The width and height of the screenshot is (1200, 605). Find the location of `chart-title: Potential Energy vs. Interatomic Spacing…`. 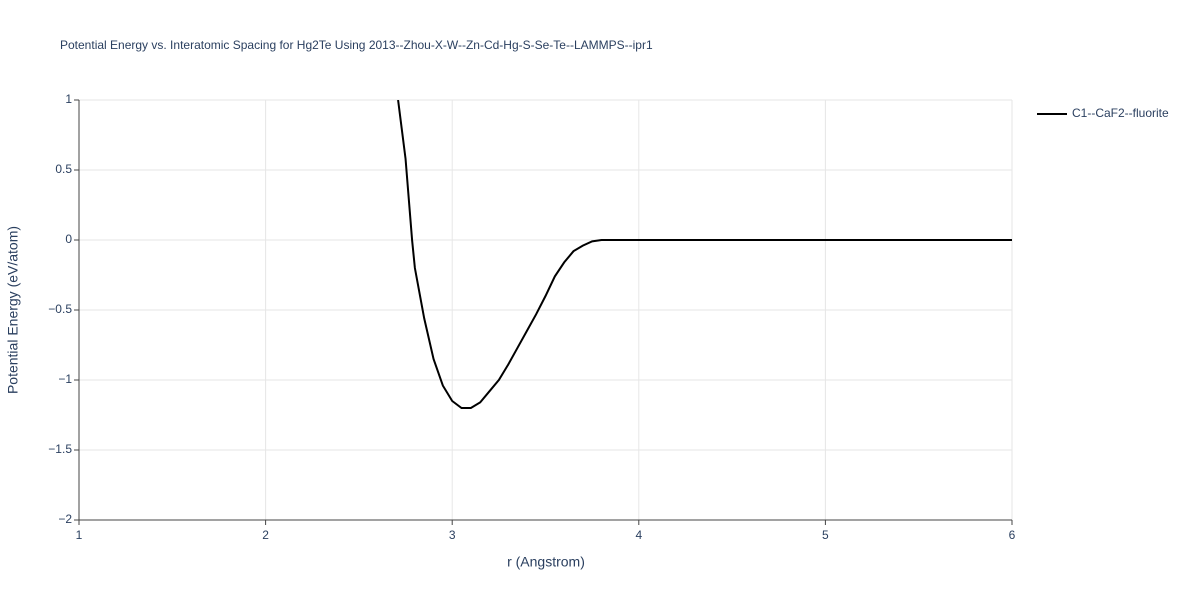

chart-title: Potential Energy vs. Interatomic Spacing… is located at coordinates (356, 45).